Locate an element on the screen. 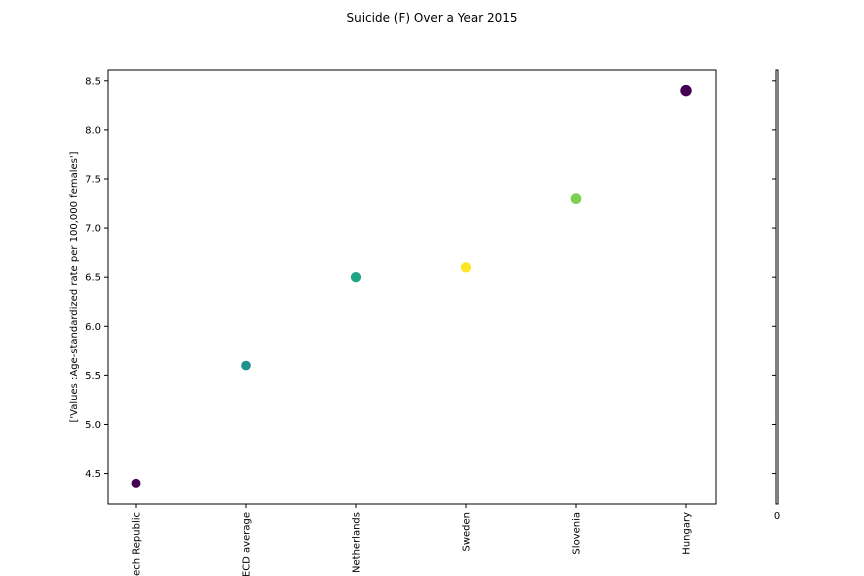  x-tick-label: Slovenia is located at coordinates (577, 533).